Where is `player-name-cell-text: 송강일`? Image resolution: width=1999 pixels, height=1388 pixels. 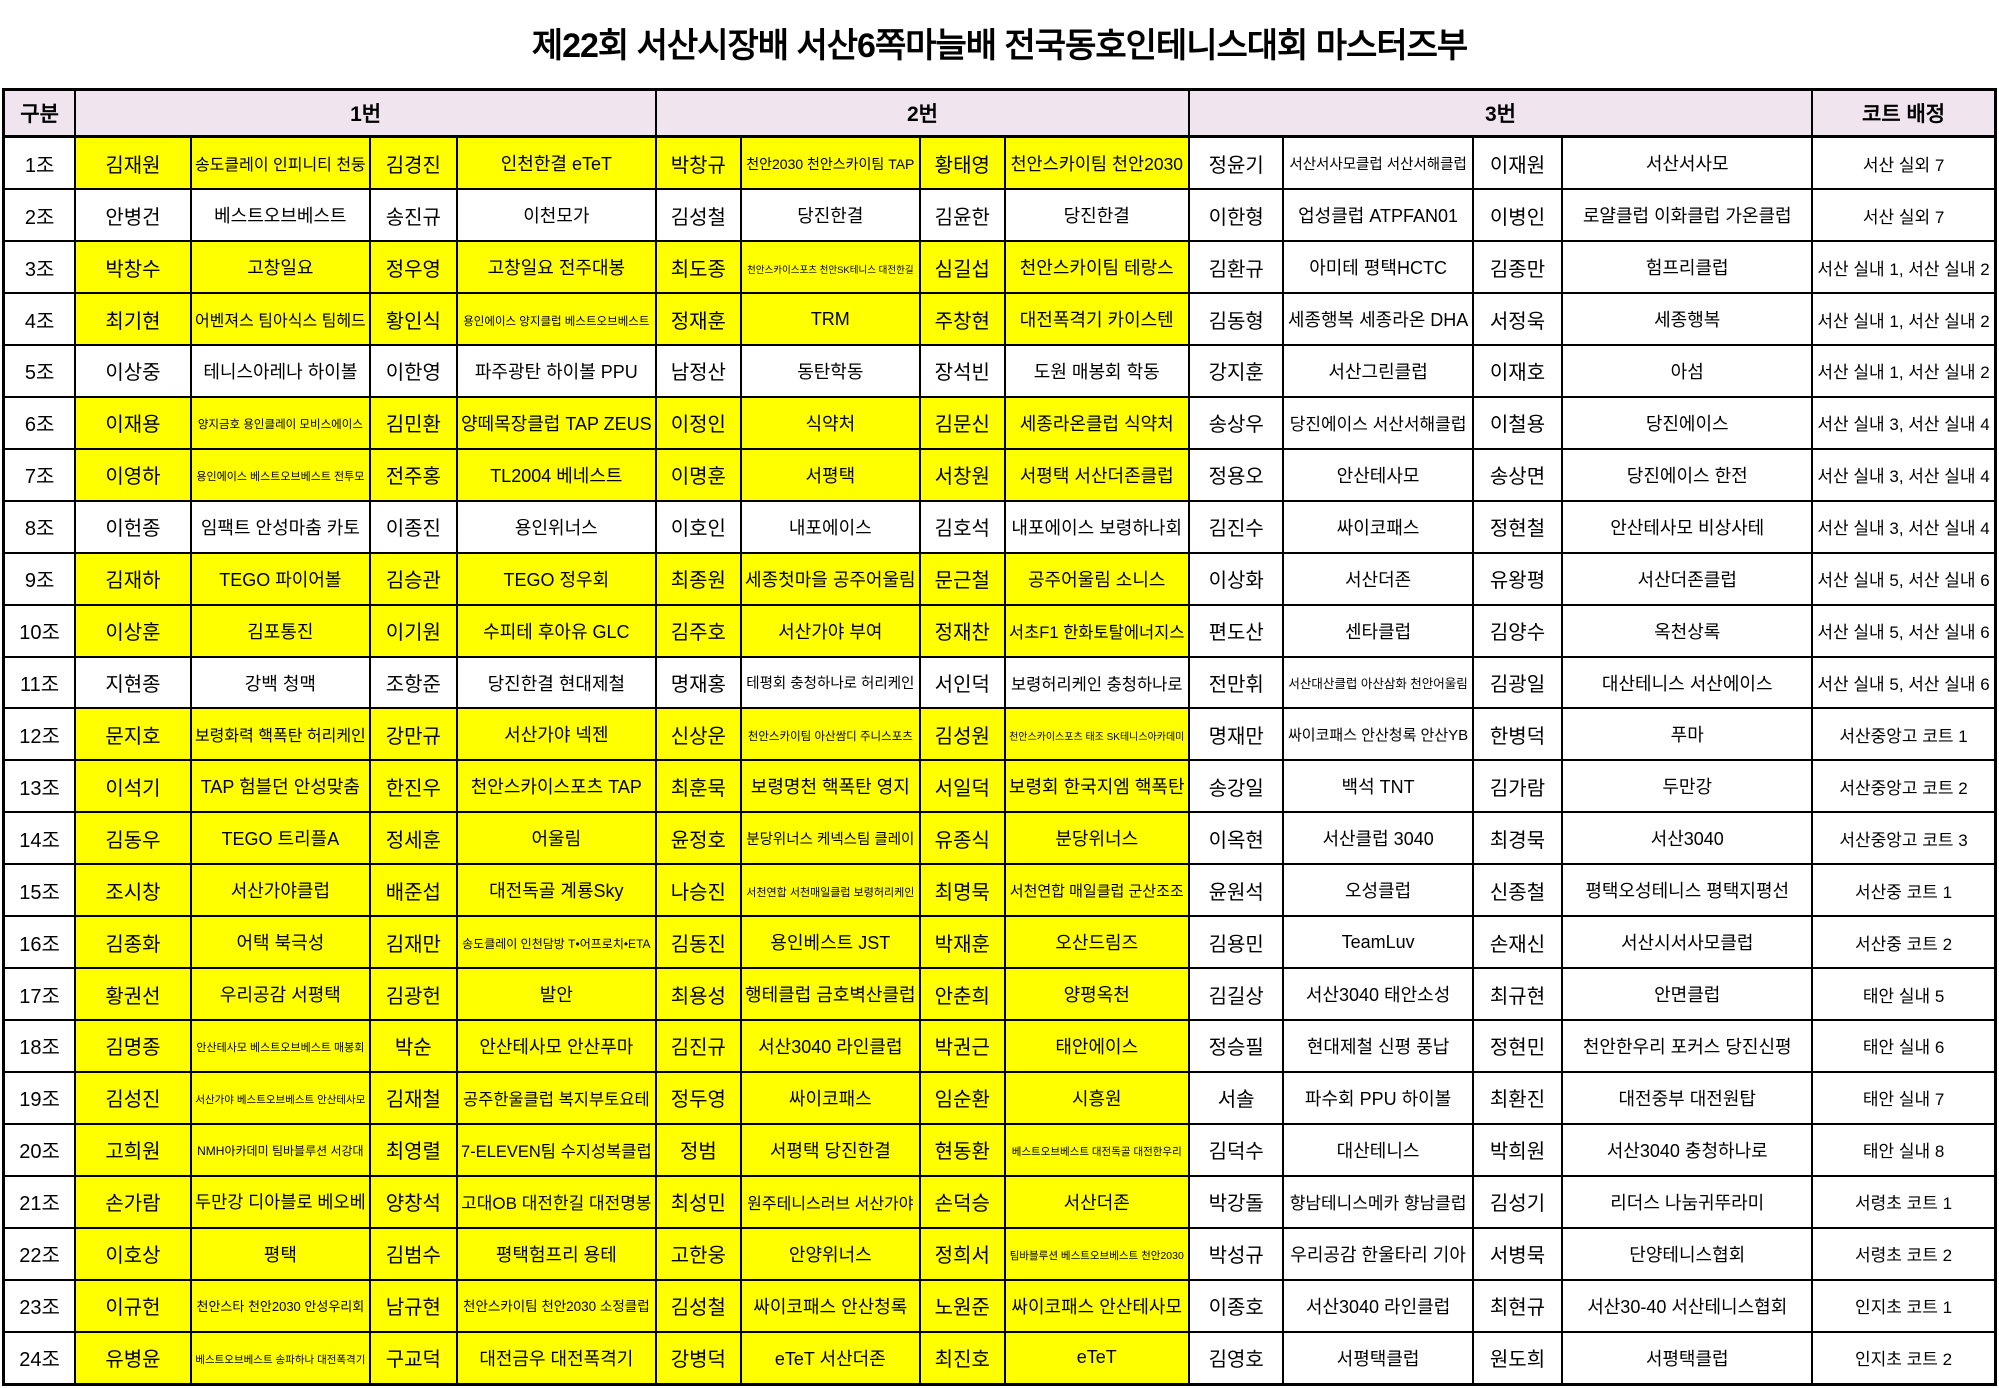
player-name-cell-text: 송강일 is located at coordinates (1236, 788).